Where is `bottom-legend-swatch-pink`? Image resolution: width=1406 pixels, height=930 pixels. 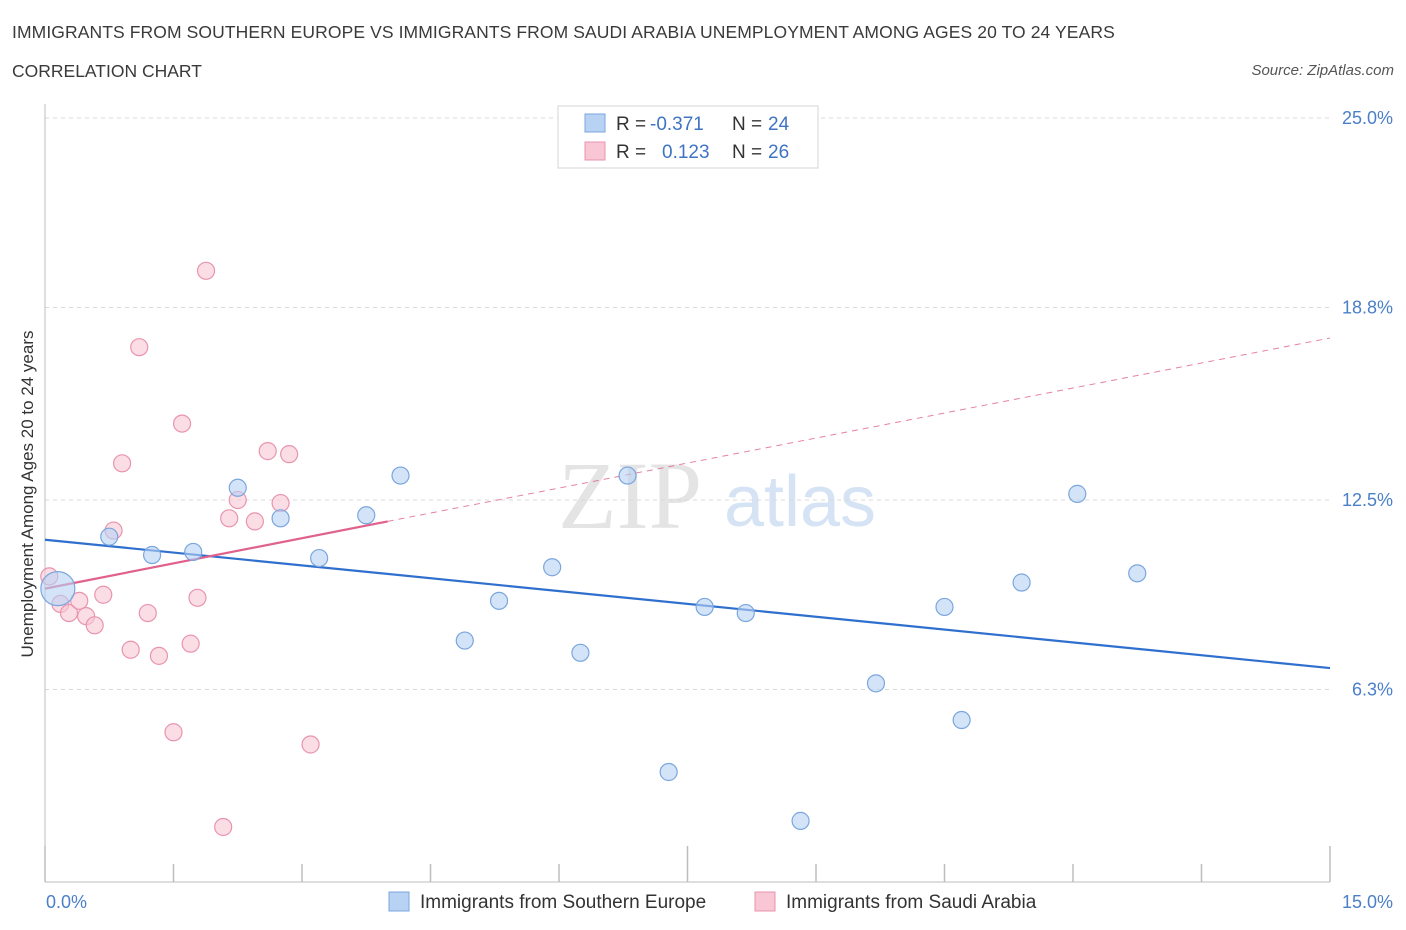
bottom-legend-swatch-pink is located at coordinates (765, 901).